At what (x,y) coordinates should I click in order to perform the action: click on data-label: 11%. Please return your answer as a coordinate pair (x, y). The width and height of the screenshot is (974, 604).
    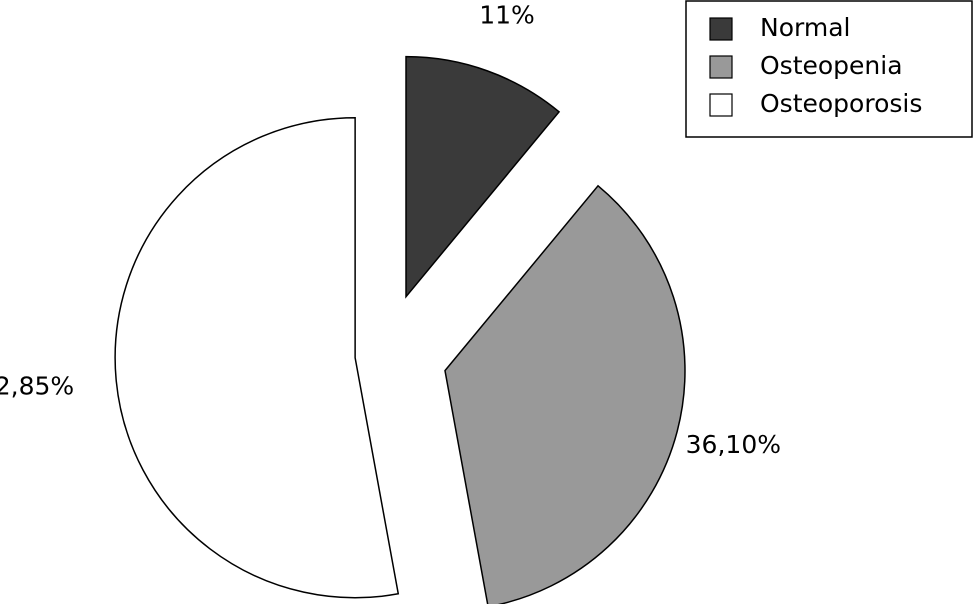
    Looking at the image, I should click on (507, 14).